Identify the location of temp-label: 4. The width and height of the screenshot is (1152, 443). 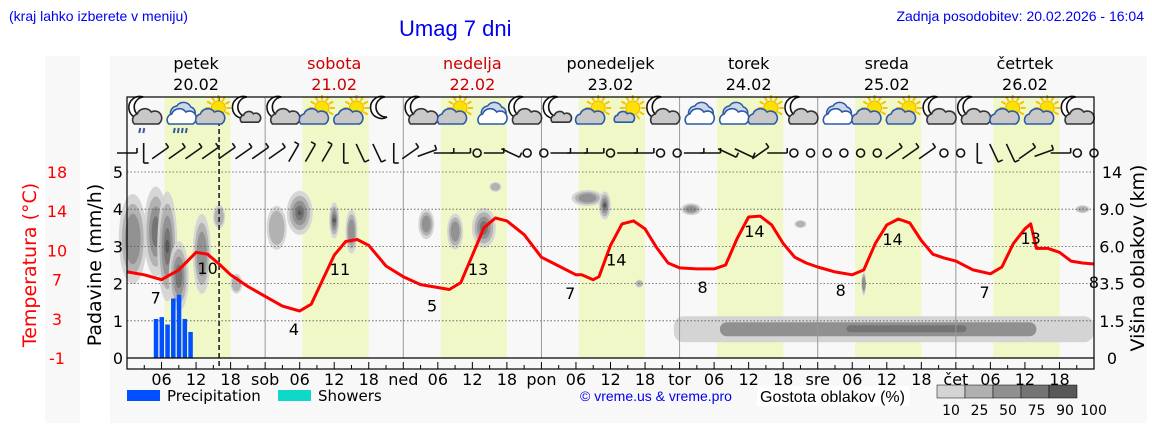
(294, 329).